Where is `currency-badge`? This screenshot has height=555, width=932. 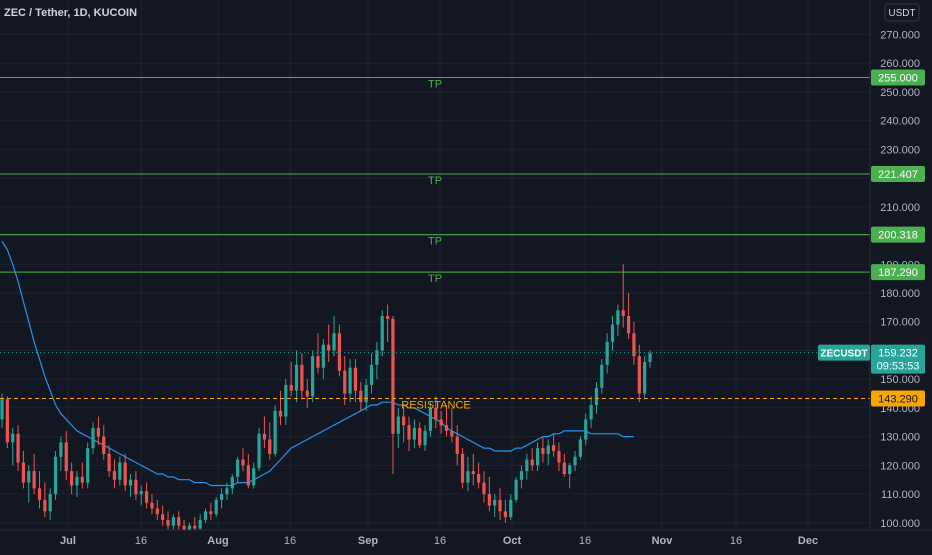
currency-badge is located at coordinates (902, 12).